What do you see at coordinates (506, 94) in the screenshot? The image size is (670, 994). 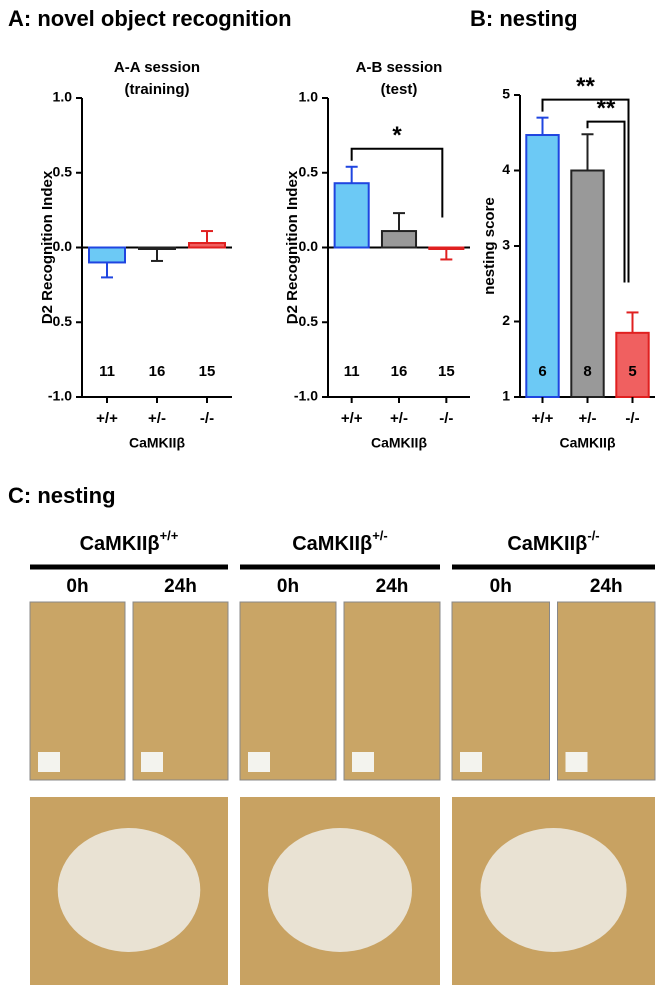 I see `y-tick-label: 5` at bounding box center [506, 94].